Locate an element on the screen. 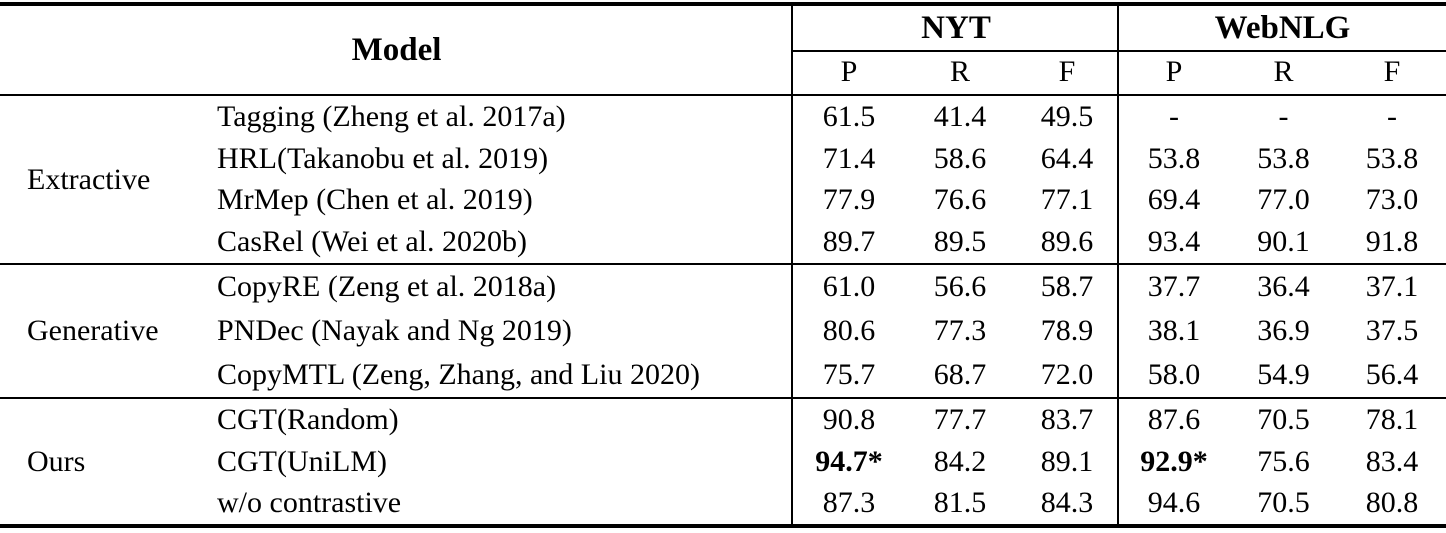 The height and width of the screenshot is (533, 1446). metric-cell: 61.0 is located at coordinates (849, 286).